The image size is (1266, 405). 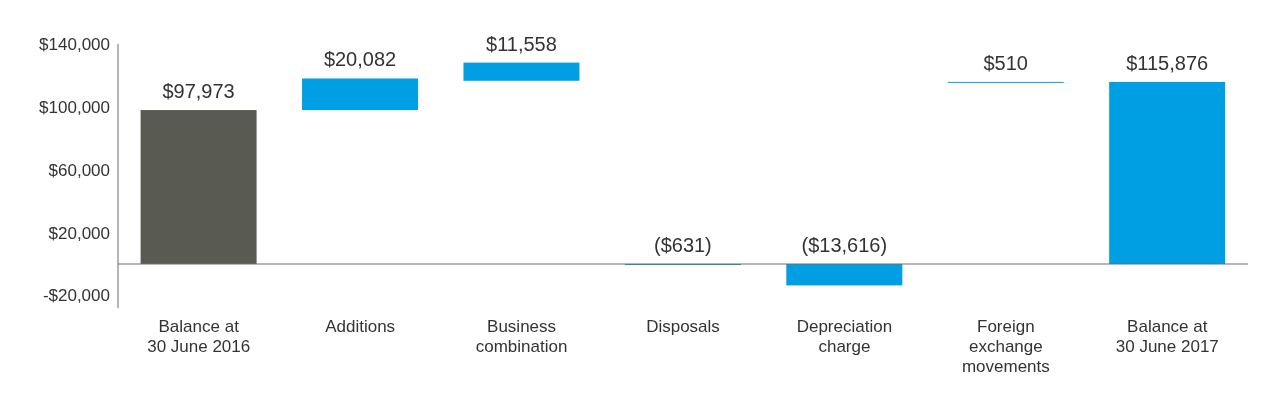 I want to click on x-tick-label: Business combination, so click(x=521, y=336).